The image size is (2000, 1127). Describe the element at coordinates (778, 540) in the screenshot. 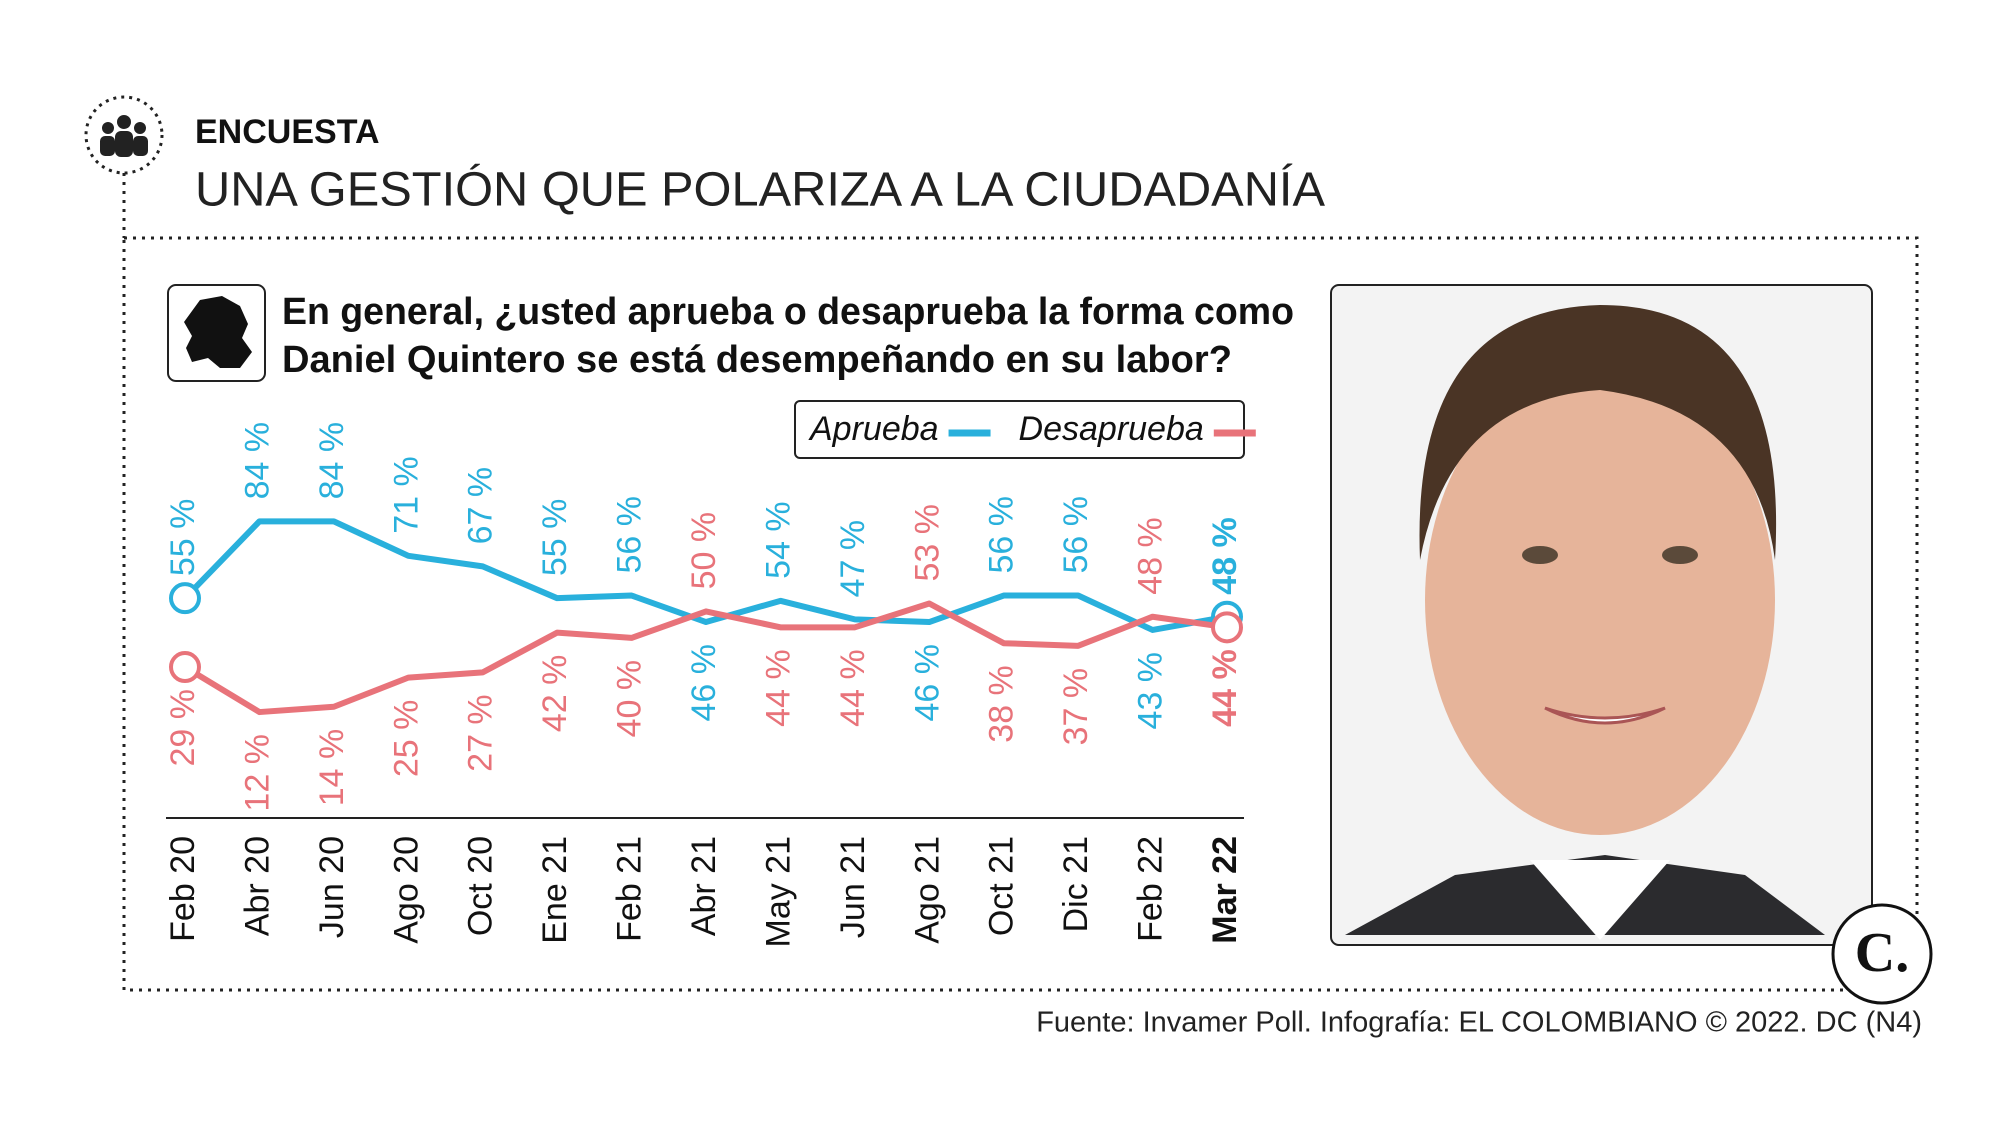

I see `value-label: 54 %` at that location.